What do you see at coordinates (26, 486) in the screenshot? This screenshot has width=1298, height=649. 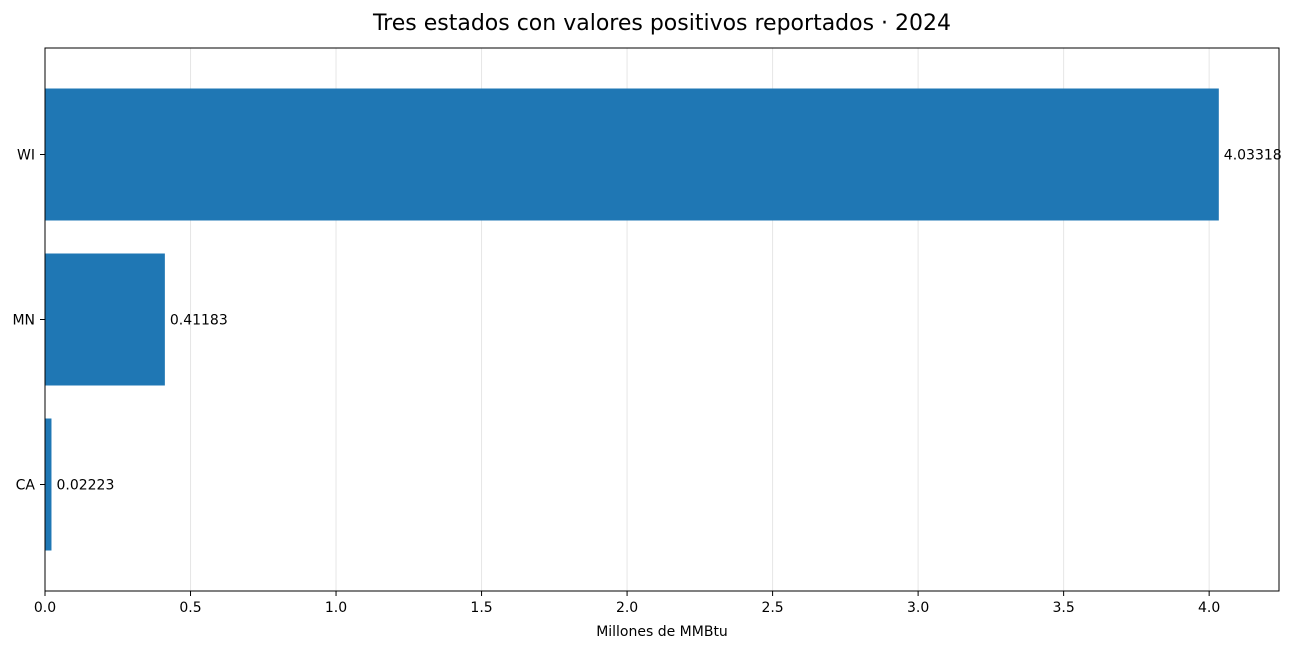 I see `y-tick-label: CA` at bounding box center [26, 486].